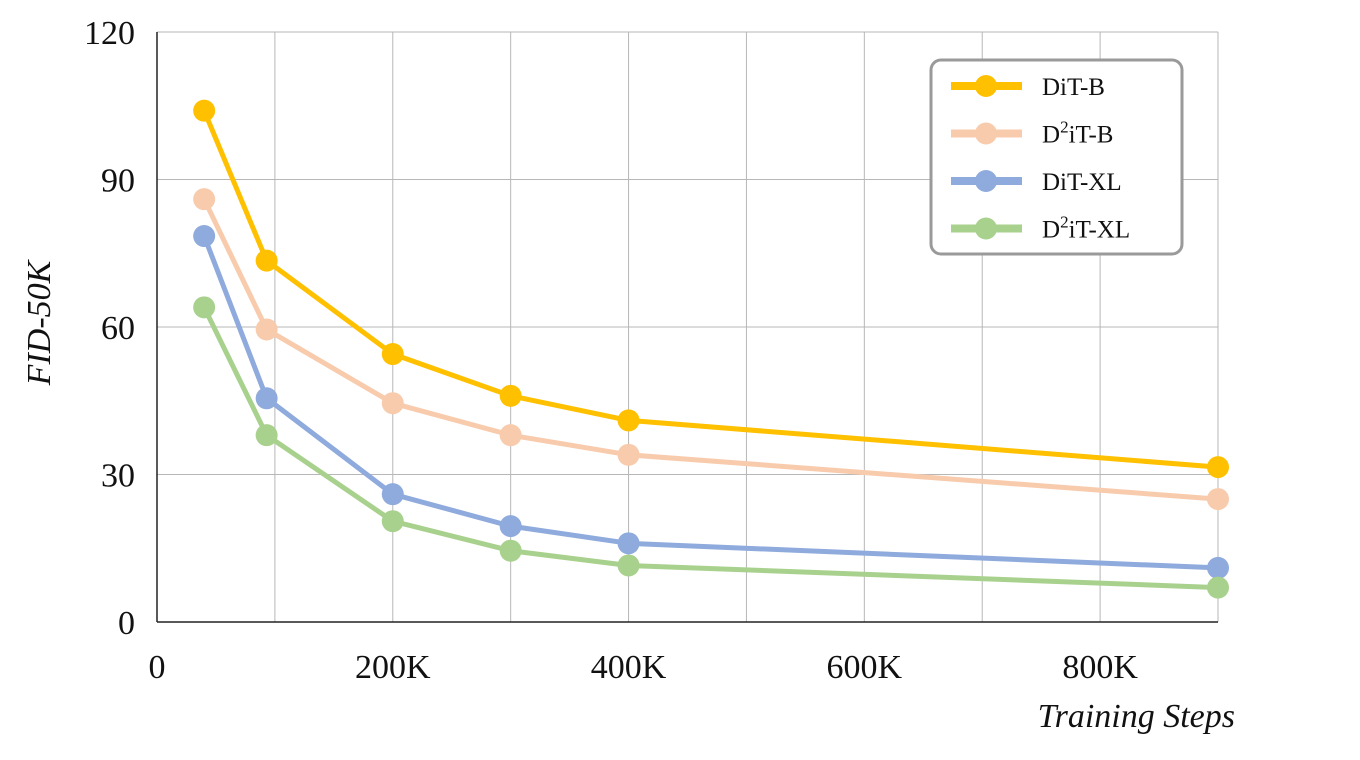 This screenshot has height=760, width=1360. What do you see at coordinates (1086, 228) in the screenshot?
I see `legend-label: D2iT-XL` at bounding box center [1086, 228].